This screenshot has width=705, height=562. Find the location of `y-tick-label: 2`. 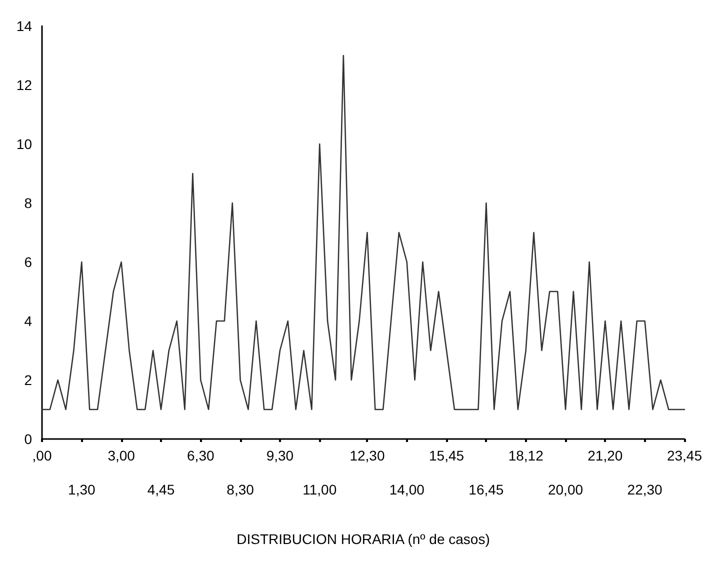

y-tick-label: 2 is located at coordinates (28, 380).